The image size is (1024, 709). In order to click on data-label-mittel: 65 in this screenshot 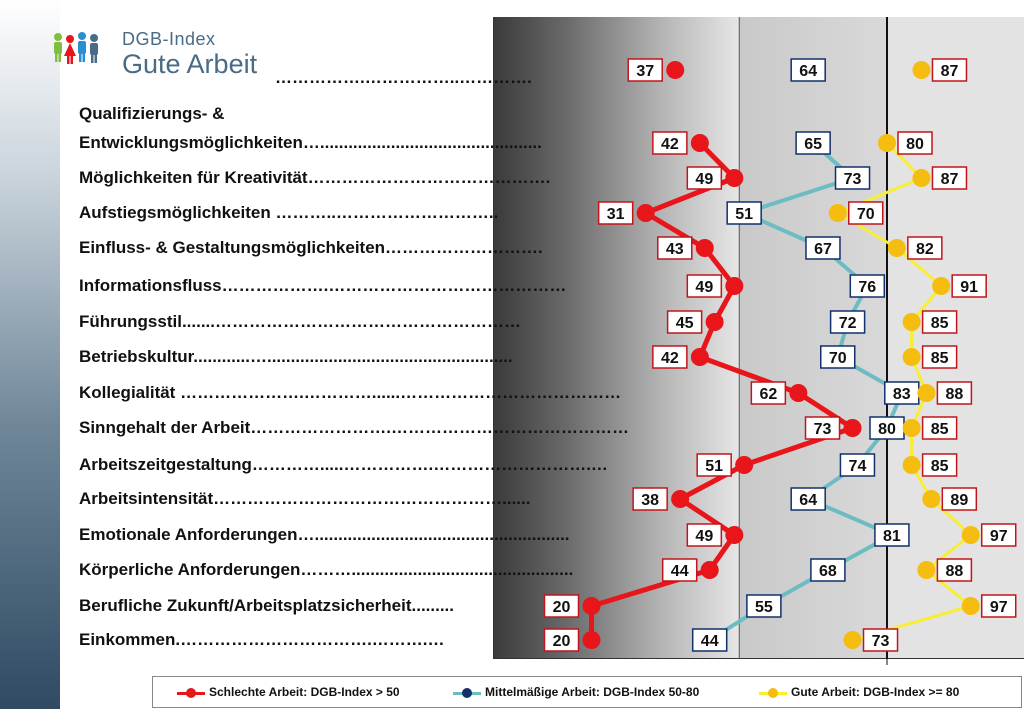, I will do `click(813, 144)`.